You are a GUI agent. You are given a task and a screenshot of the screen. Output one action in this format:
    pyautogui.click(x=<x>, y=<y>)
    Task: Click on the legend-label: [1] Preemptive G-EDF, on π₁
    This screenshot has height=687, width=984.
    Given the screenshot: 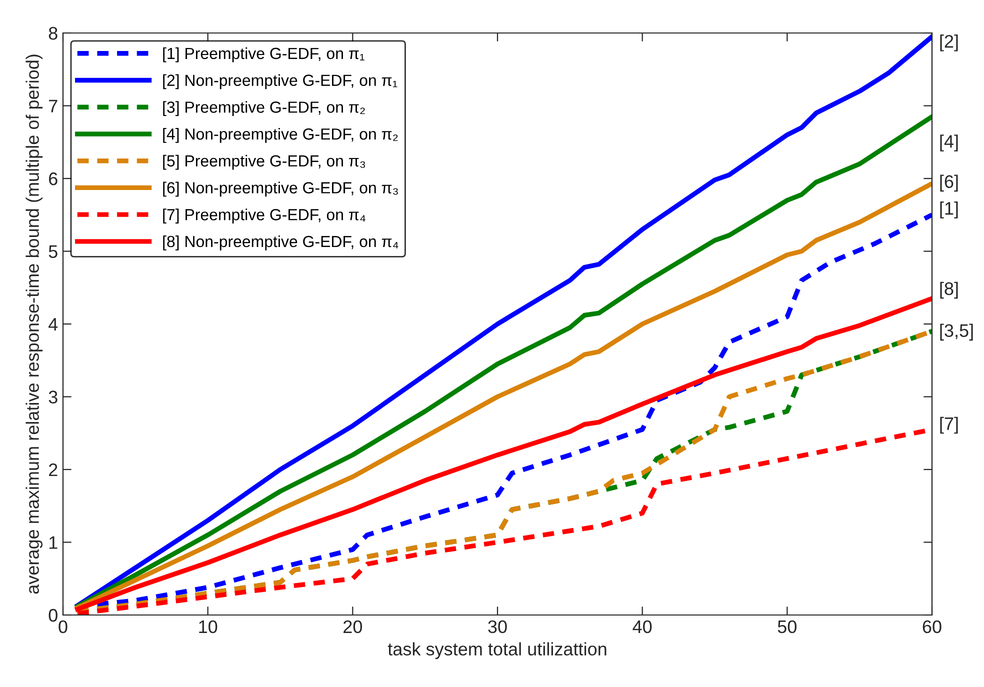 What is the action you would take?
    pyautogui.click(x=263, y=54)
    